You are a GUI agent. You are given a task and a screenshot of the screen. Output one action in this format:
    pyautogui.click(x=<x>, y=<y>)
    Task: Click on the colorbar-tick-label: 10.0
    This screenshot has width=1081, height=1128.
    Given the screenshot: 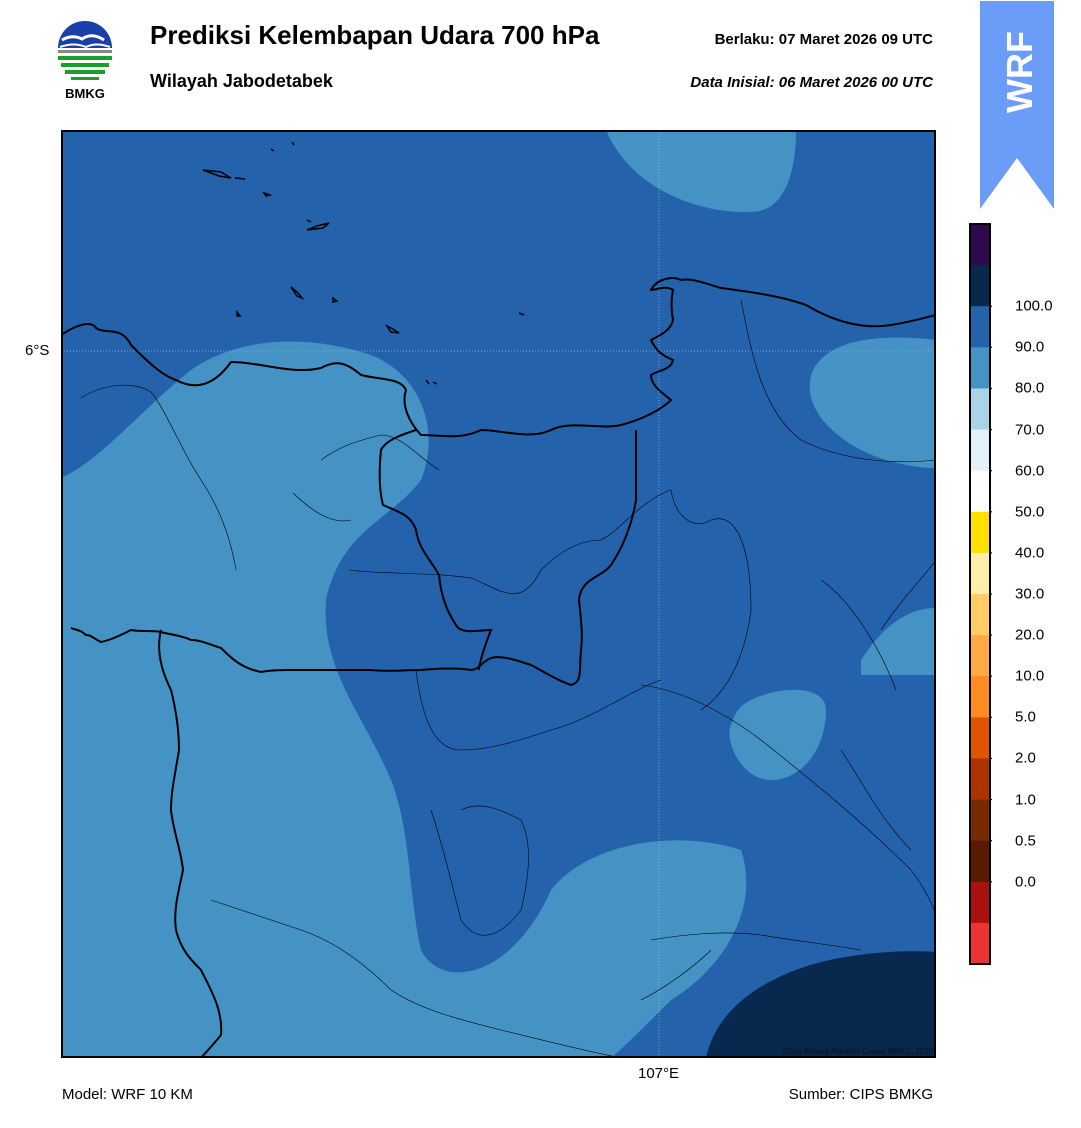 What is the action you would take?
    pyautogui.click(x=1030, y=676)
    